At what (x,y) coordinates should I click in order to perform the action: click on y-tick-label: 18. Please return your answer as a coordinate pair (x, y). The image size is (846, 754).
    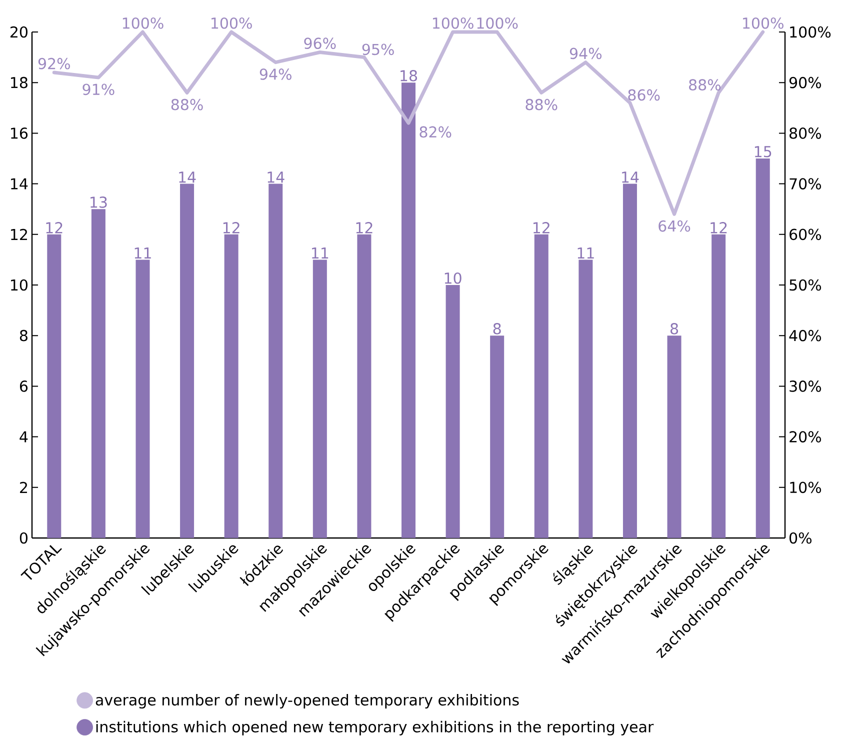
    Looking at the image, I should click on (19, 82).